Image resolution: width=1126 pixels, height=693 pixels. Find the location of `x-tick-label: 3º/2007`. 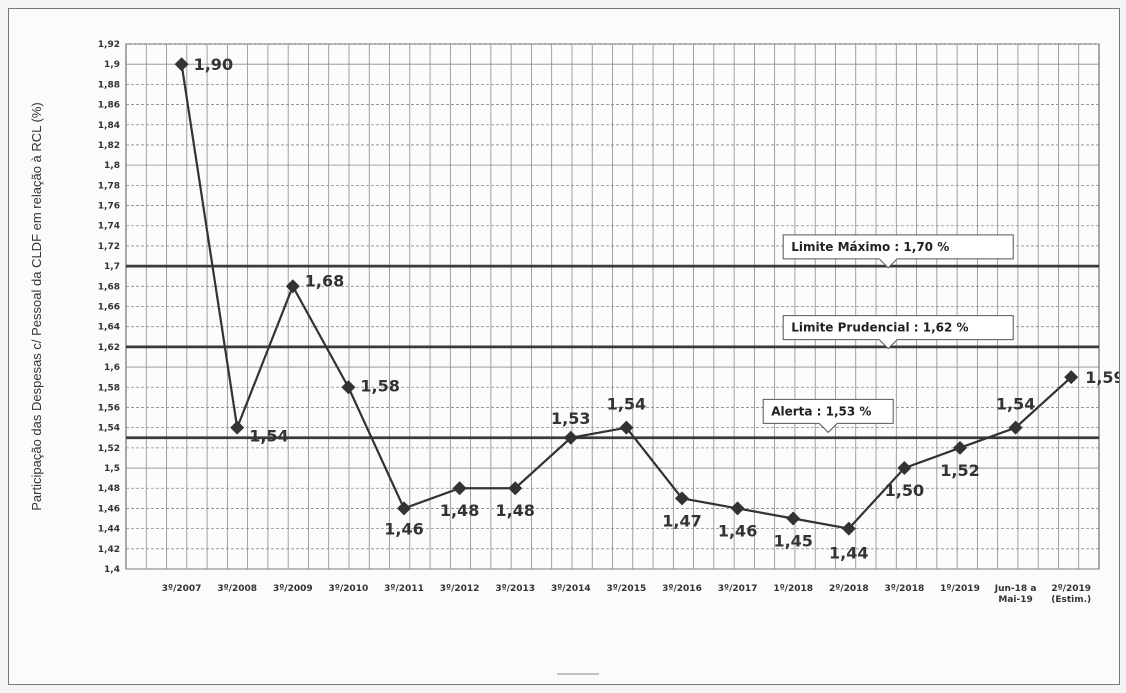

x-tick-label: 3º/2007 is located at coordinates (182, 589).